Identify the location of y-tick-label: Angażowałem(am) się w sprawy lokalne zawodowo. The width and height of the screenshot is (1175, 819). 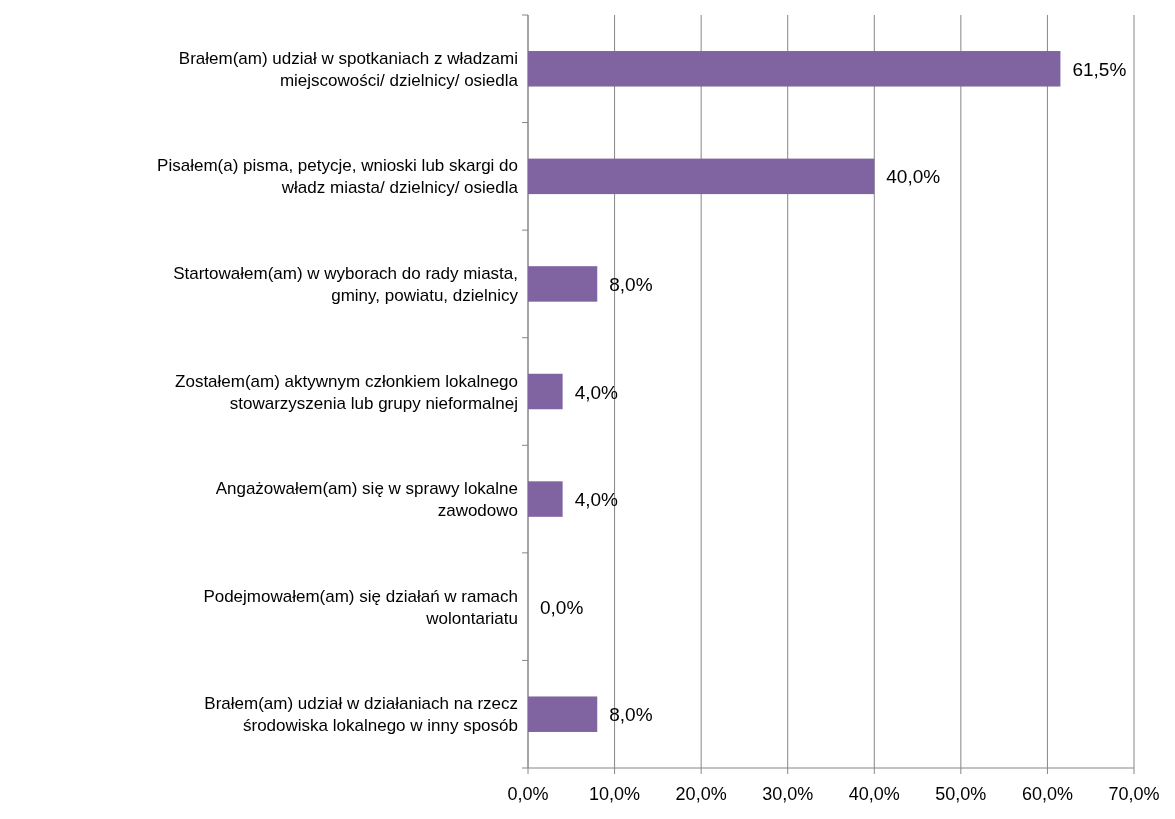
(366, 500).